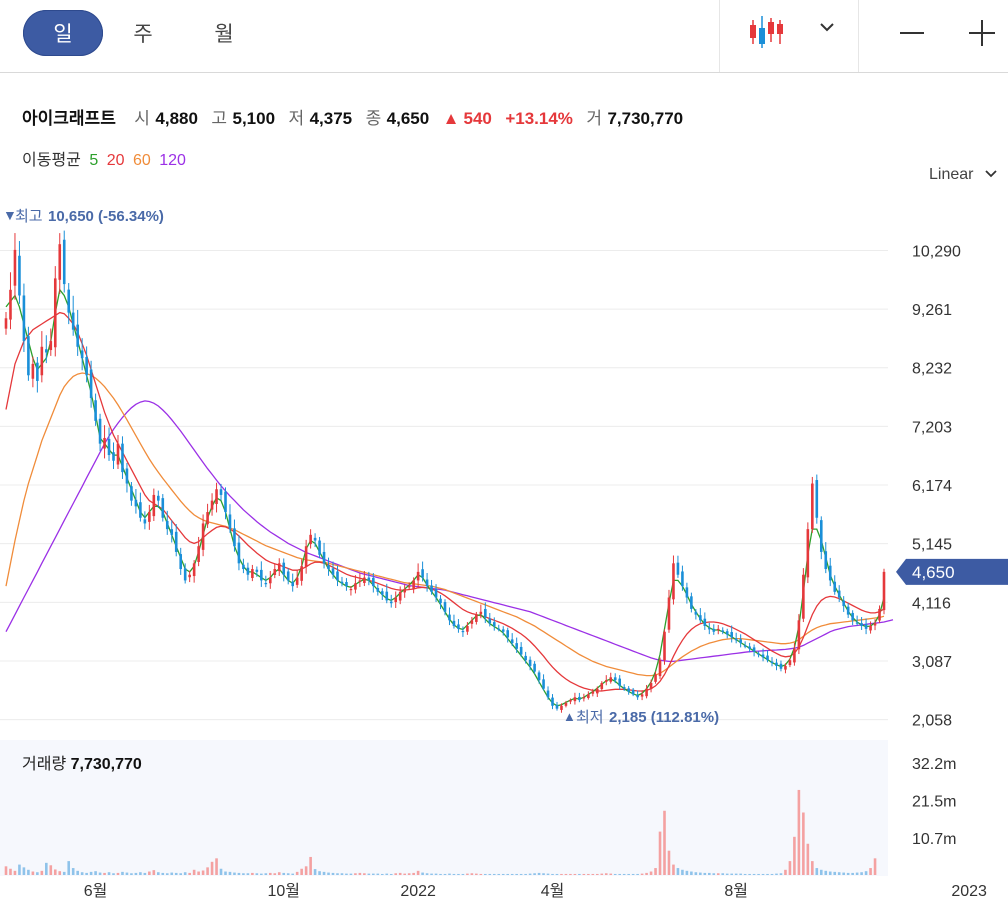 Image resolution: width=1008 pixels, height=916 pixels. Describe the element at coordinates (96, 891) in the screenshot. I see `time-tick-label: 6월` at that location.